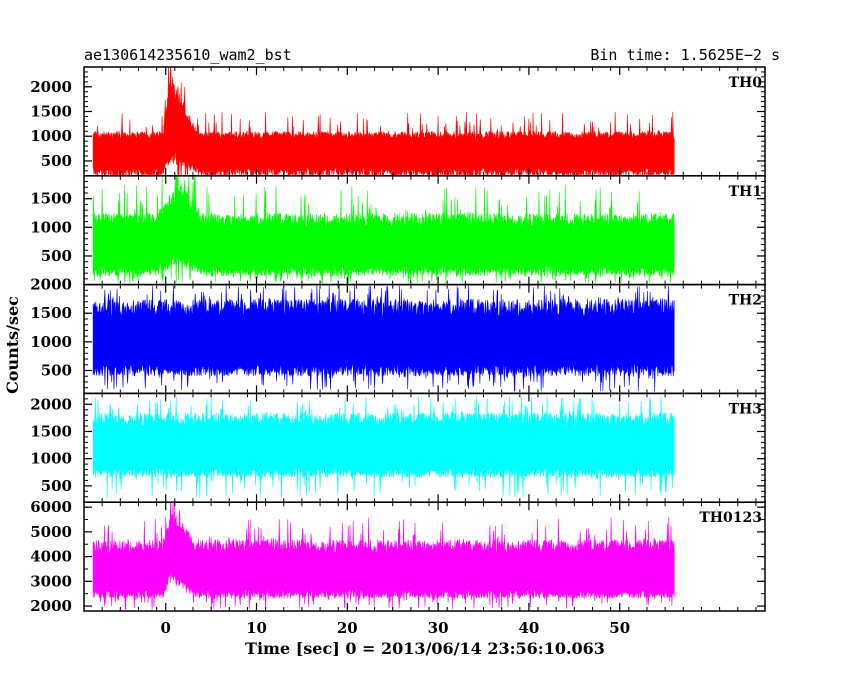 This screenshot has height=685, width=850. What do you see at coordinates (383, 229) in the screenshot?
I see `lightcurve-series-th1` at bounding box center [383, 229].